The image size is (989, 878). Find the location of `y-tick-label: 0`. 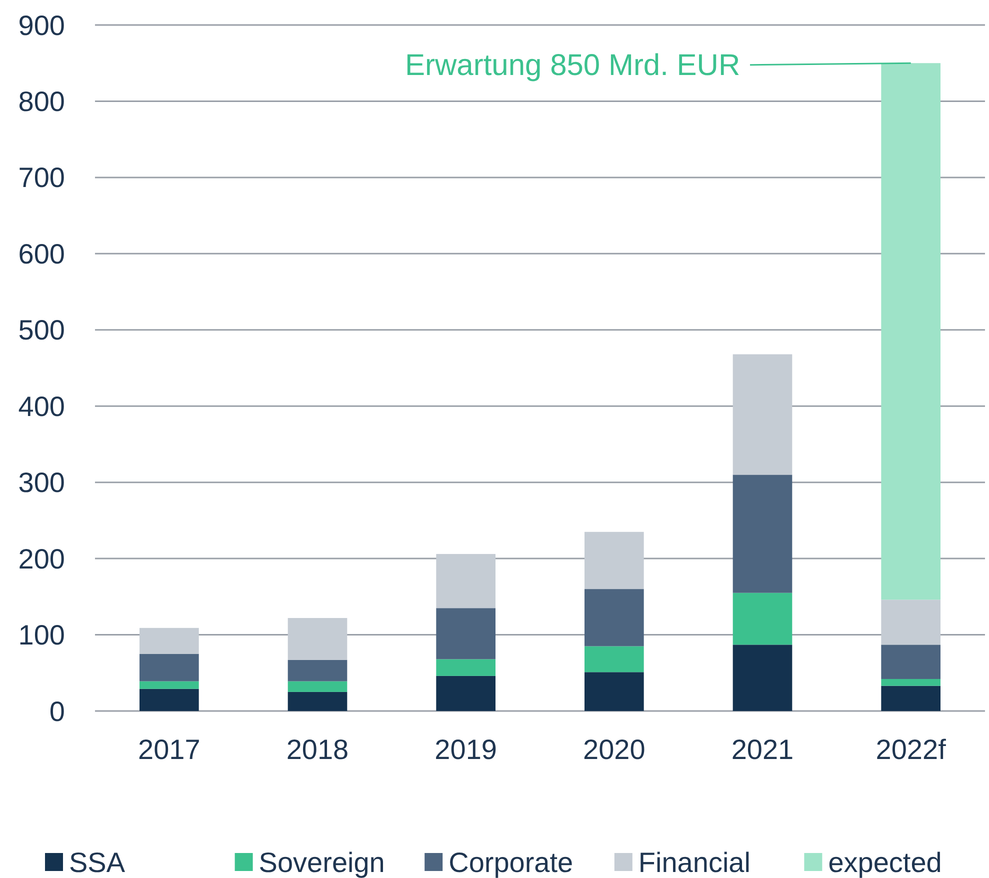

y-tick-label: 0 is located at coordinates (57, 711).